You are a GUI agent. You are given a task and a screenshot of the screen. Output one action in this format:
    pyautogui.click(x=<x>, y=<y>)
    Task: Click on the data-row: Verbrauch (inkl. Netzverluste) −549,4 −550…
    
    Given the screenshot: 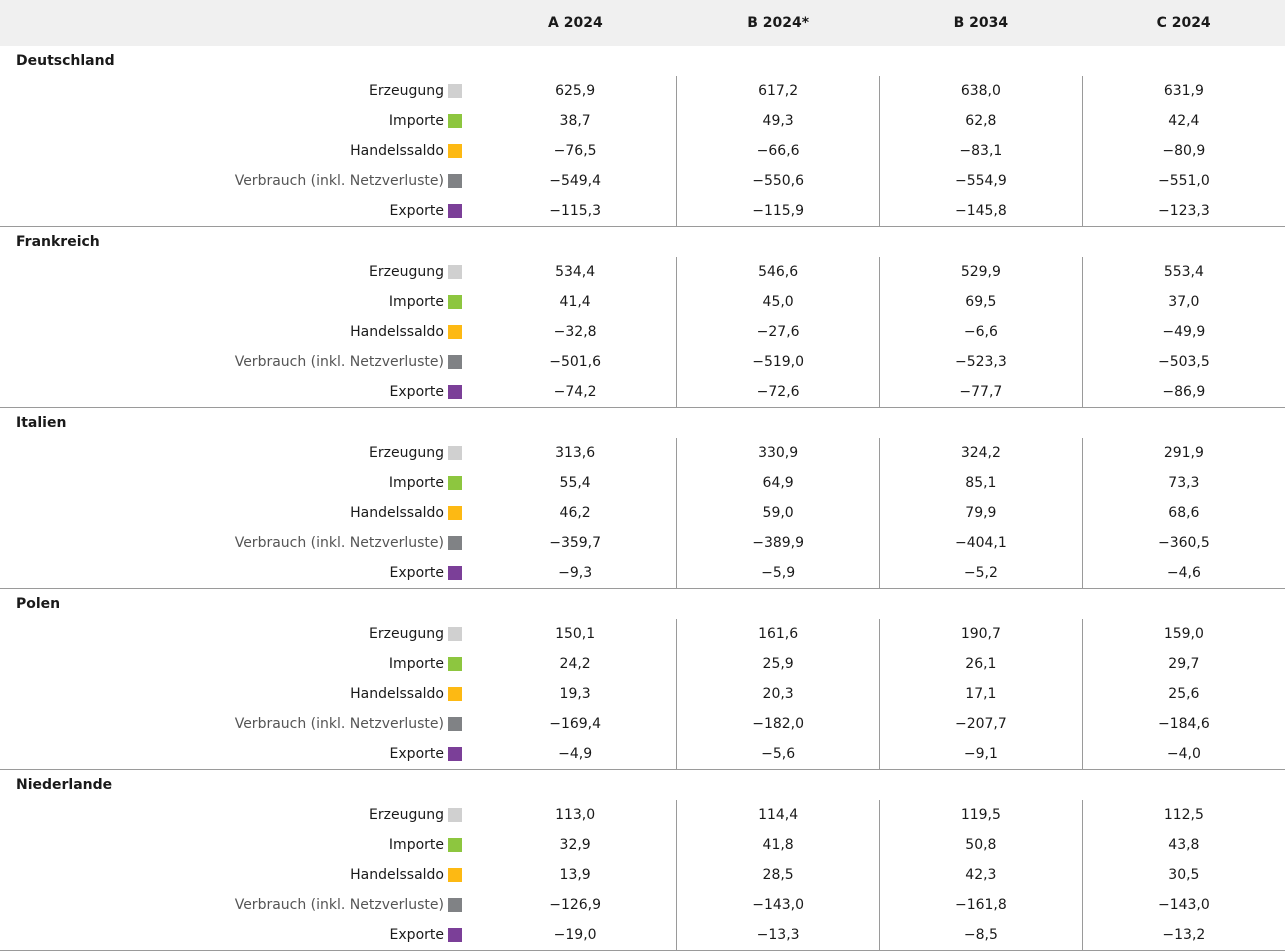 What is the action you would take?
    pyautogui.click(x=642, y=181)
    